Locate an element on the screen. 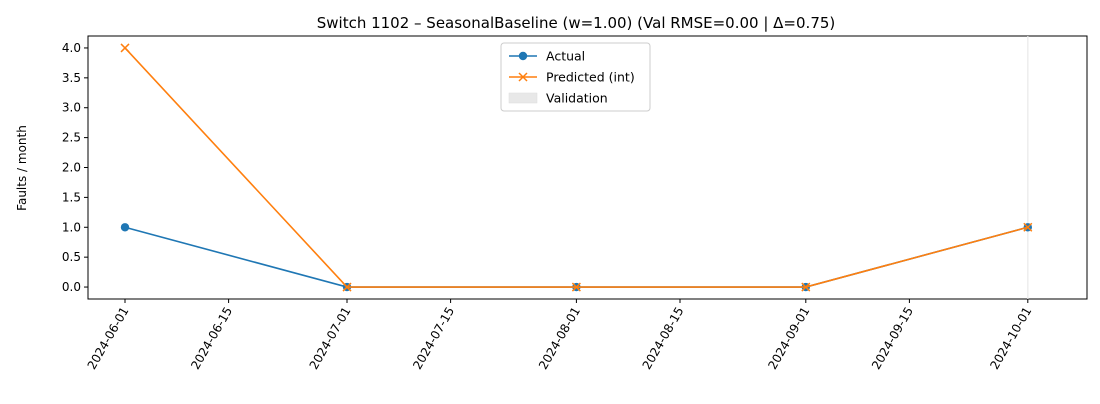 Image resolution: width=1100 pixels, height=404 pixels. y-axis-label: Faults / month is located at coordinates (22, 168).